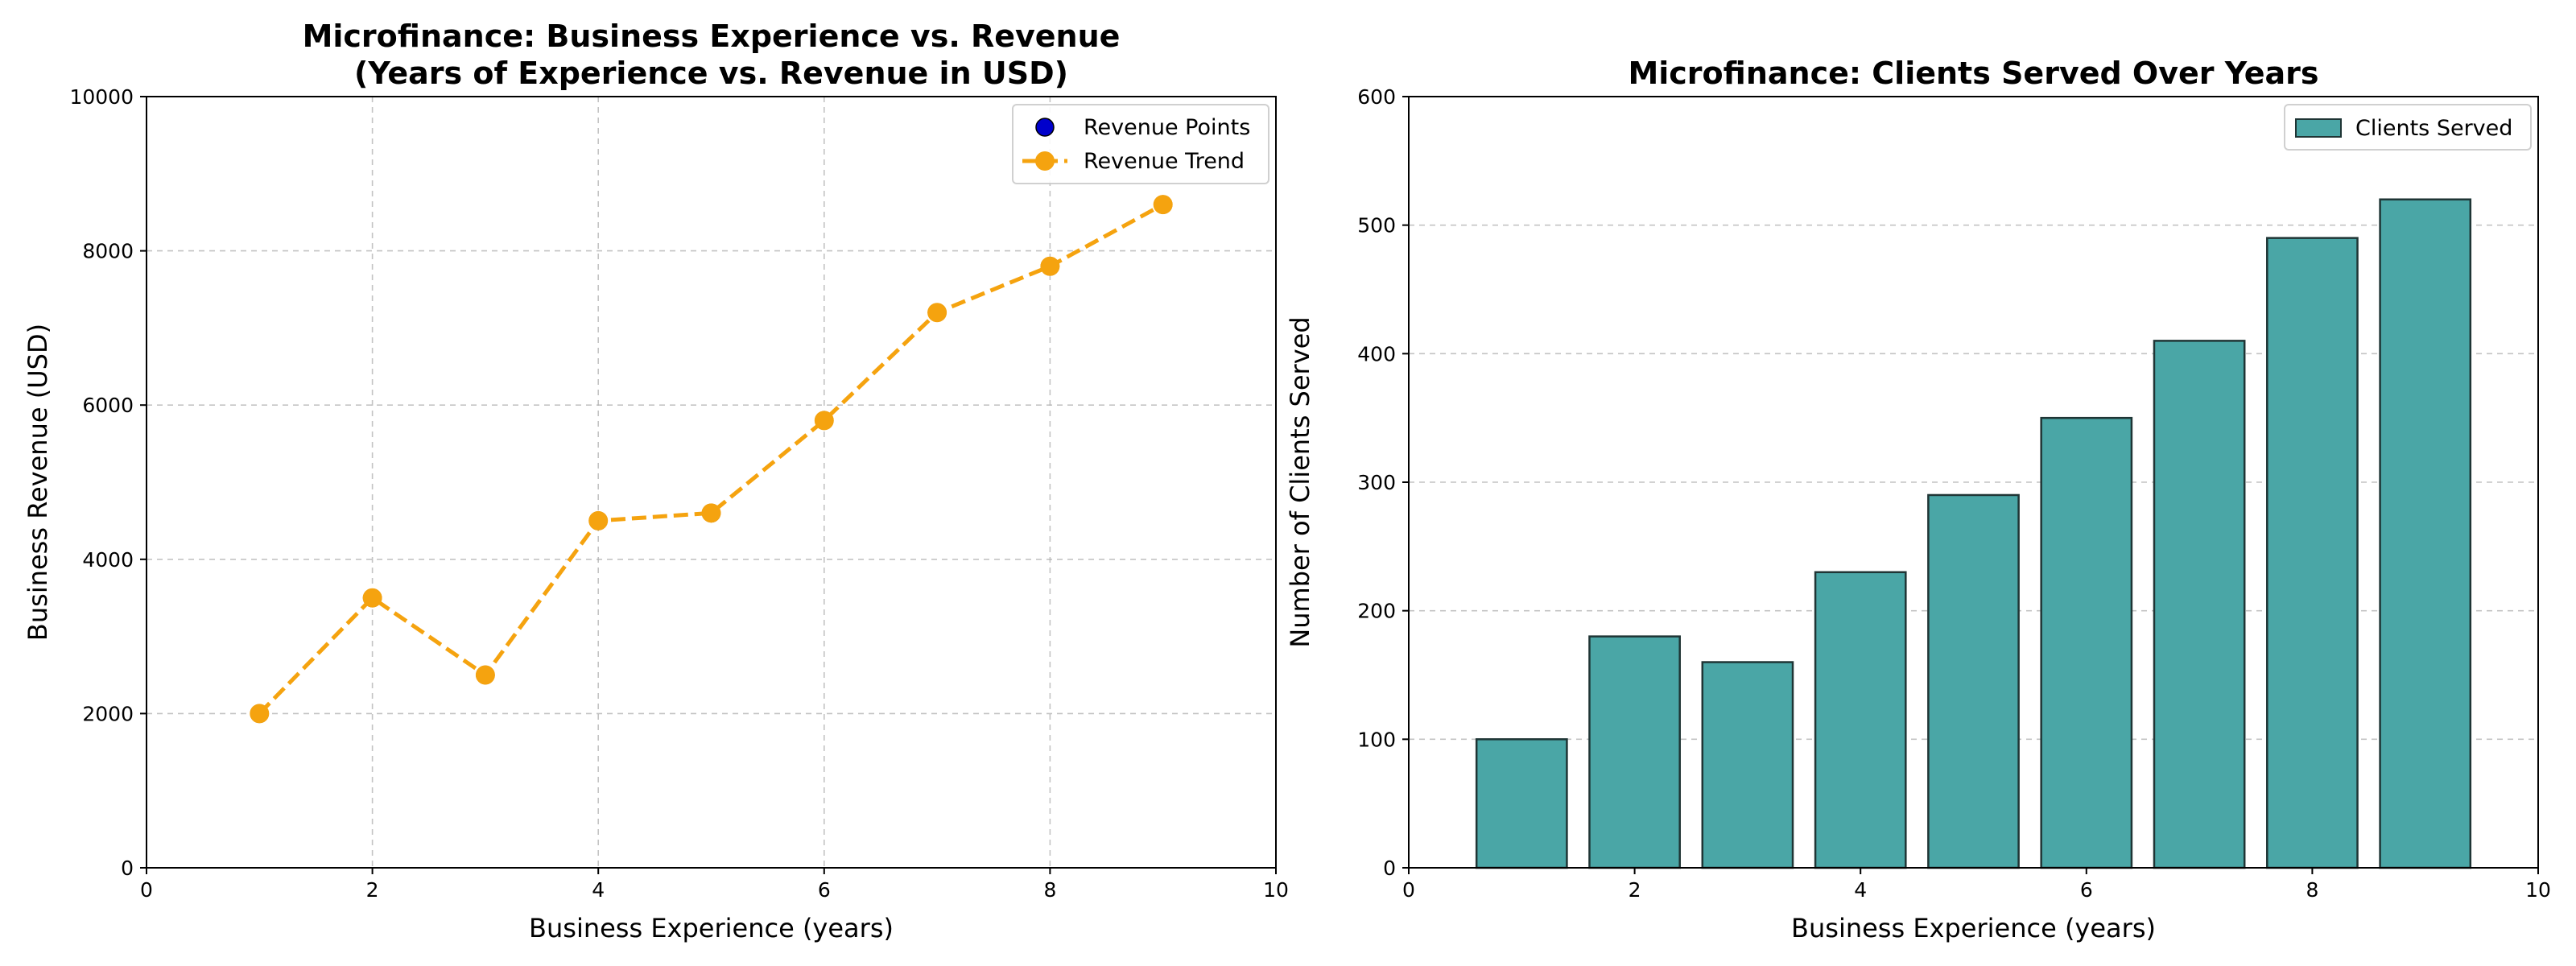  Describe the element at coordinates (1376, 483) in the screenshot. I see `y-tick-label: 300` at that location.